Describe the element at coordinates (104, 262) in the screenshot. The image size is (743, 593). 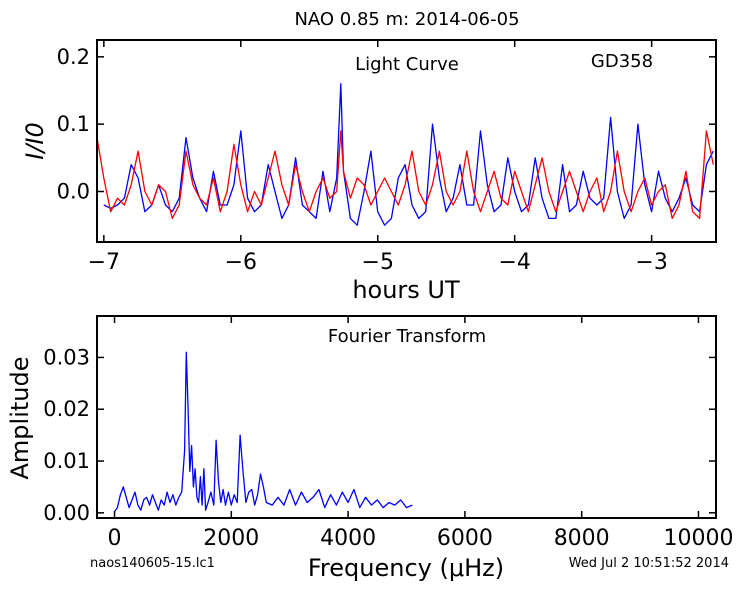
I see `light-curve-xtick-label: −7` at that location.